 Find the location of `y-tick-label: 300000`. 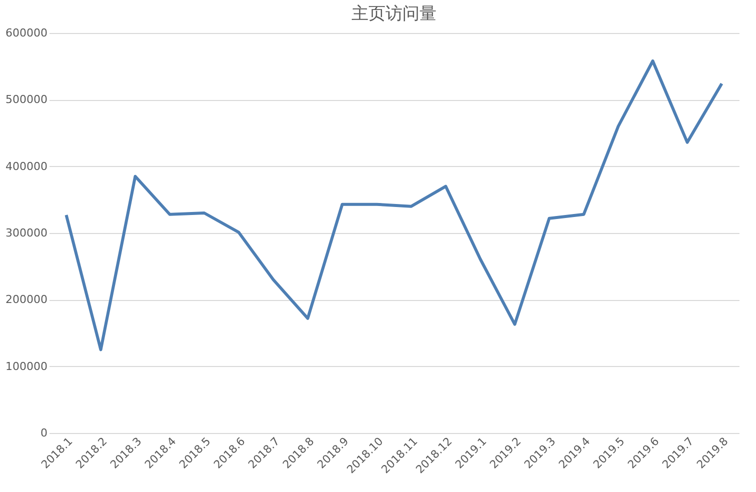

y-tick-label: 300000 is located at coordinates (27, 233).